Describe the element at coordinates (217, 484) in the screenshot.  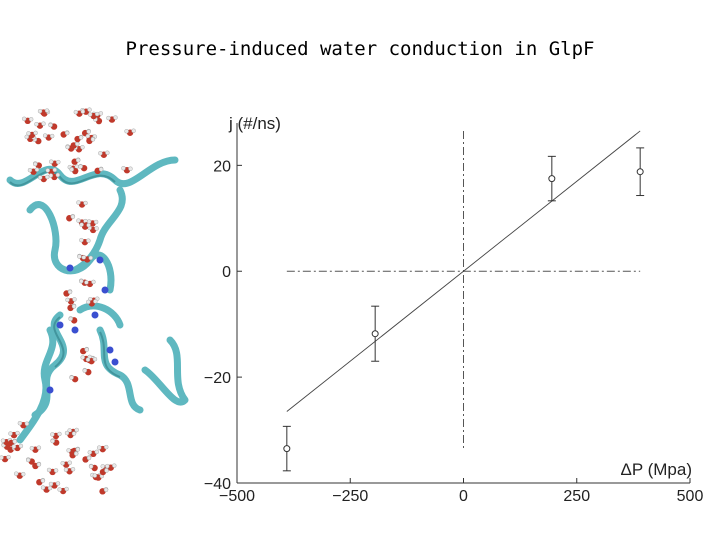
I see `y-tick-label: −40` at that location.